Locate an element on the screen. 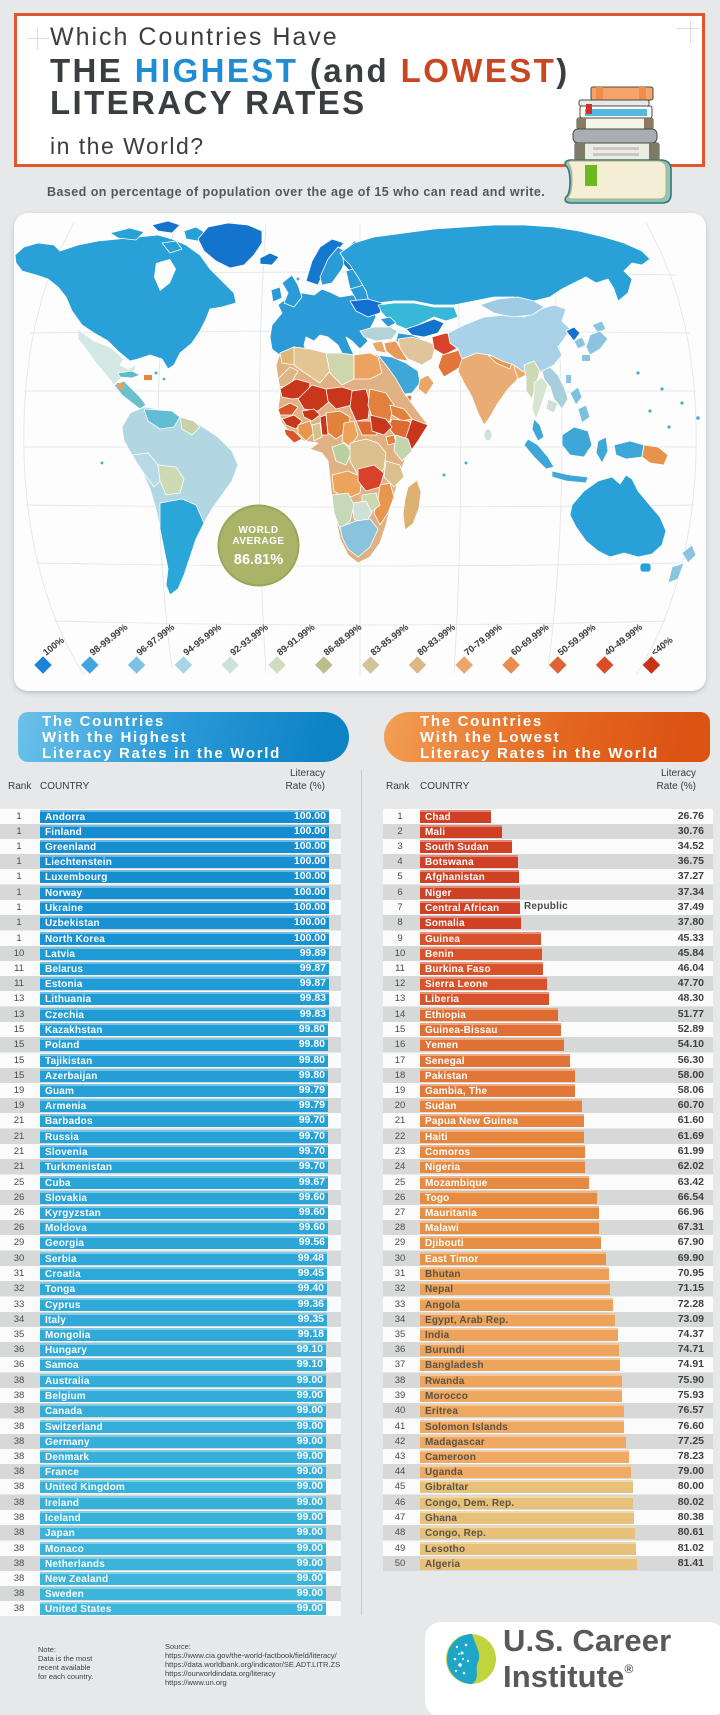 The width and height of the screenshot is (720, 1715). svg-text: 40-49.99% is located at coordinates (624, 640).